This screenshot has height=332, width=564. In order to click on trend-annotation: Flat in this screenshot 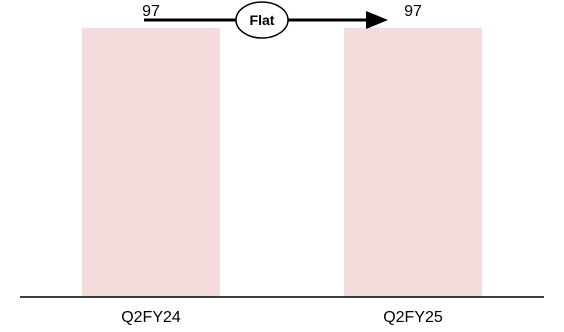, I will do `click(266, 20)`.